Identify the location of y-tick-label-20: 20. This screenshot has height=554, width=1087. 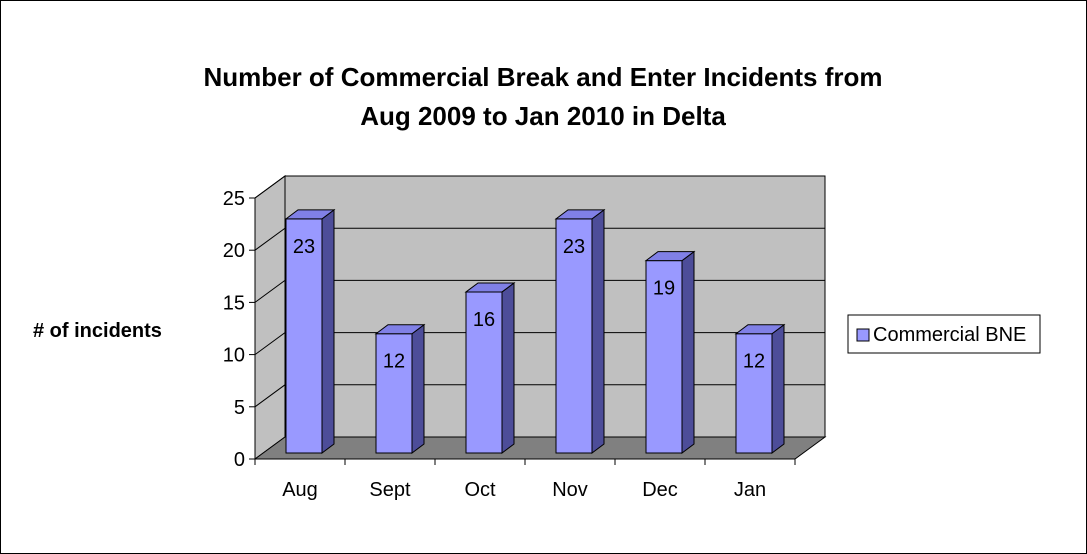
(234, 251).